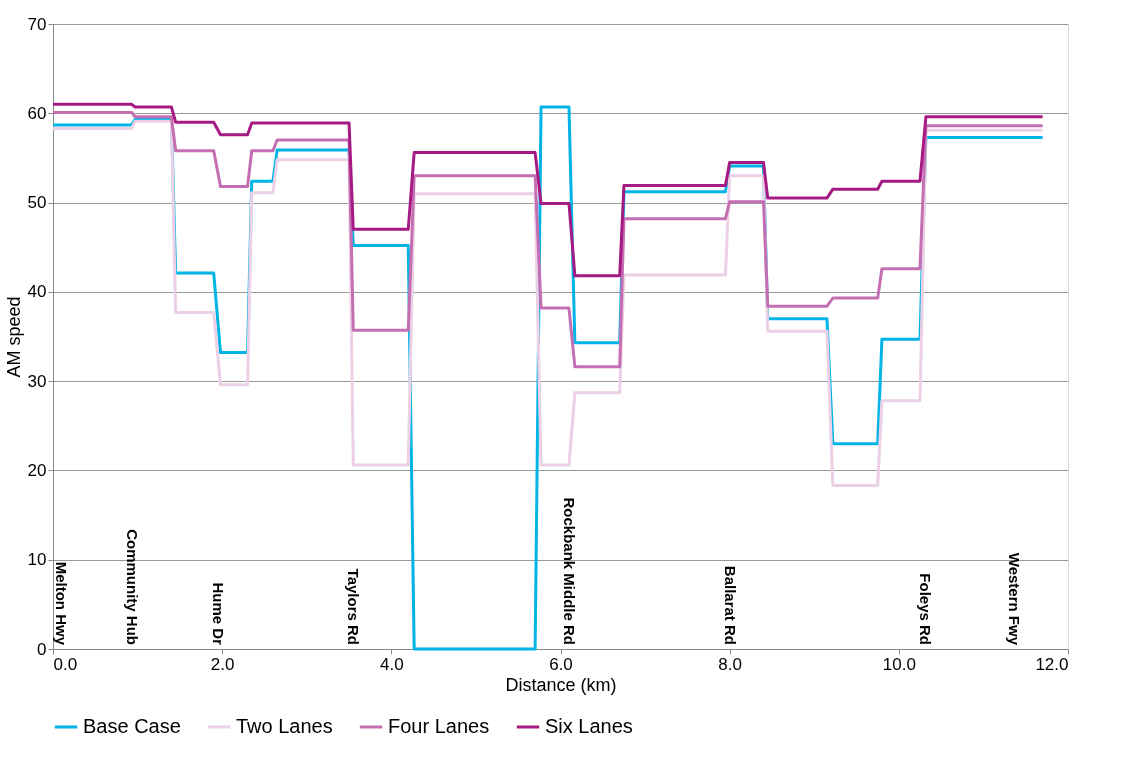 The image size is (1121, 775). What do you see at coordinates (61, 603) in the screenshot?
I see `annotation: Melton Hwy` at bounding box center [61, 603].